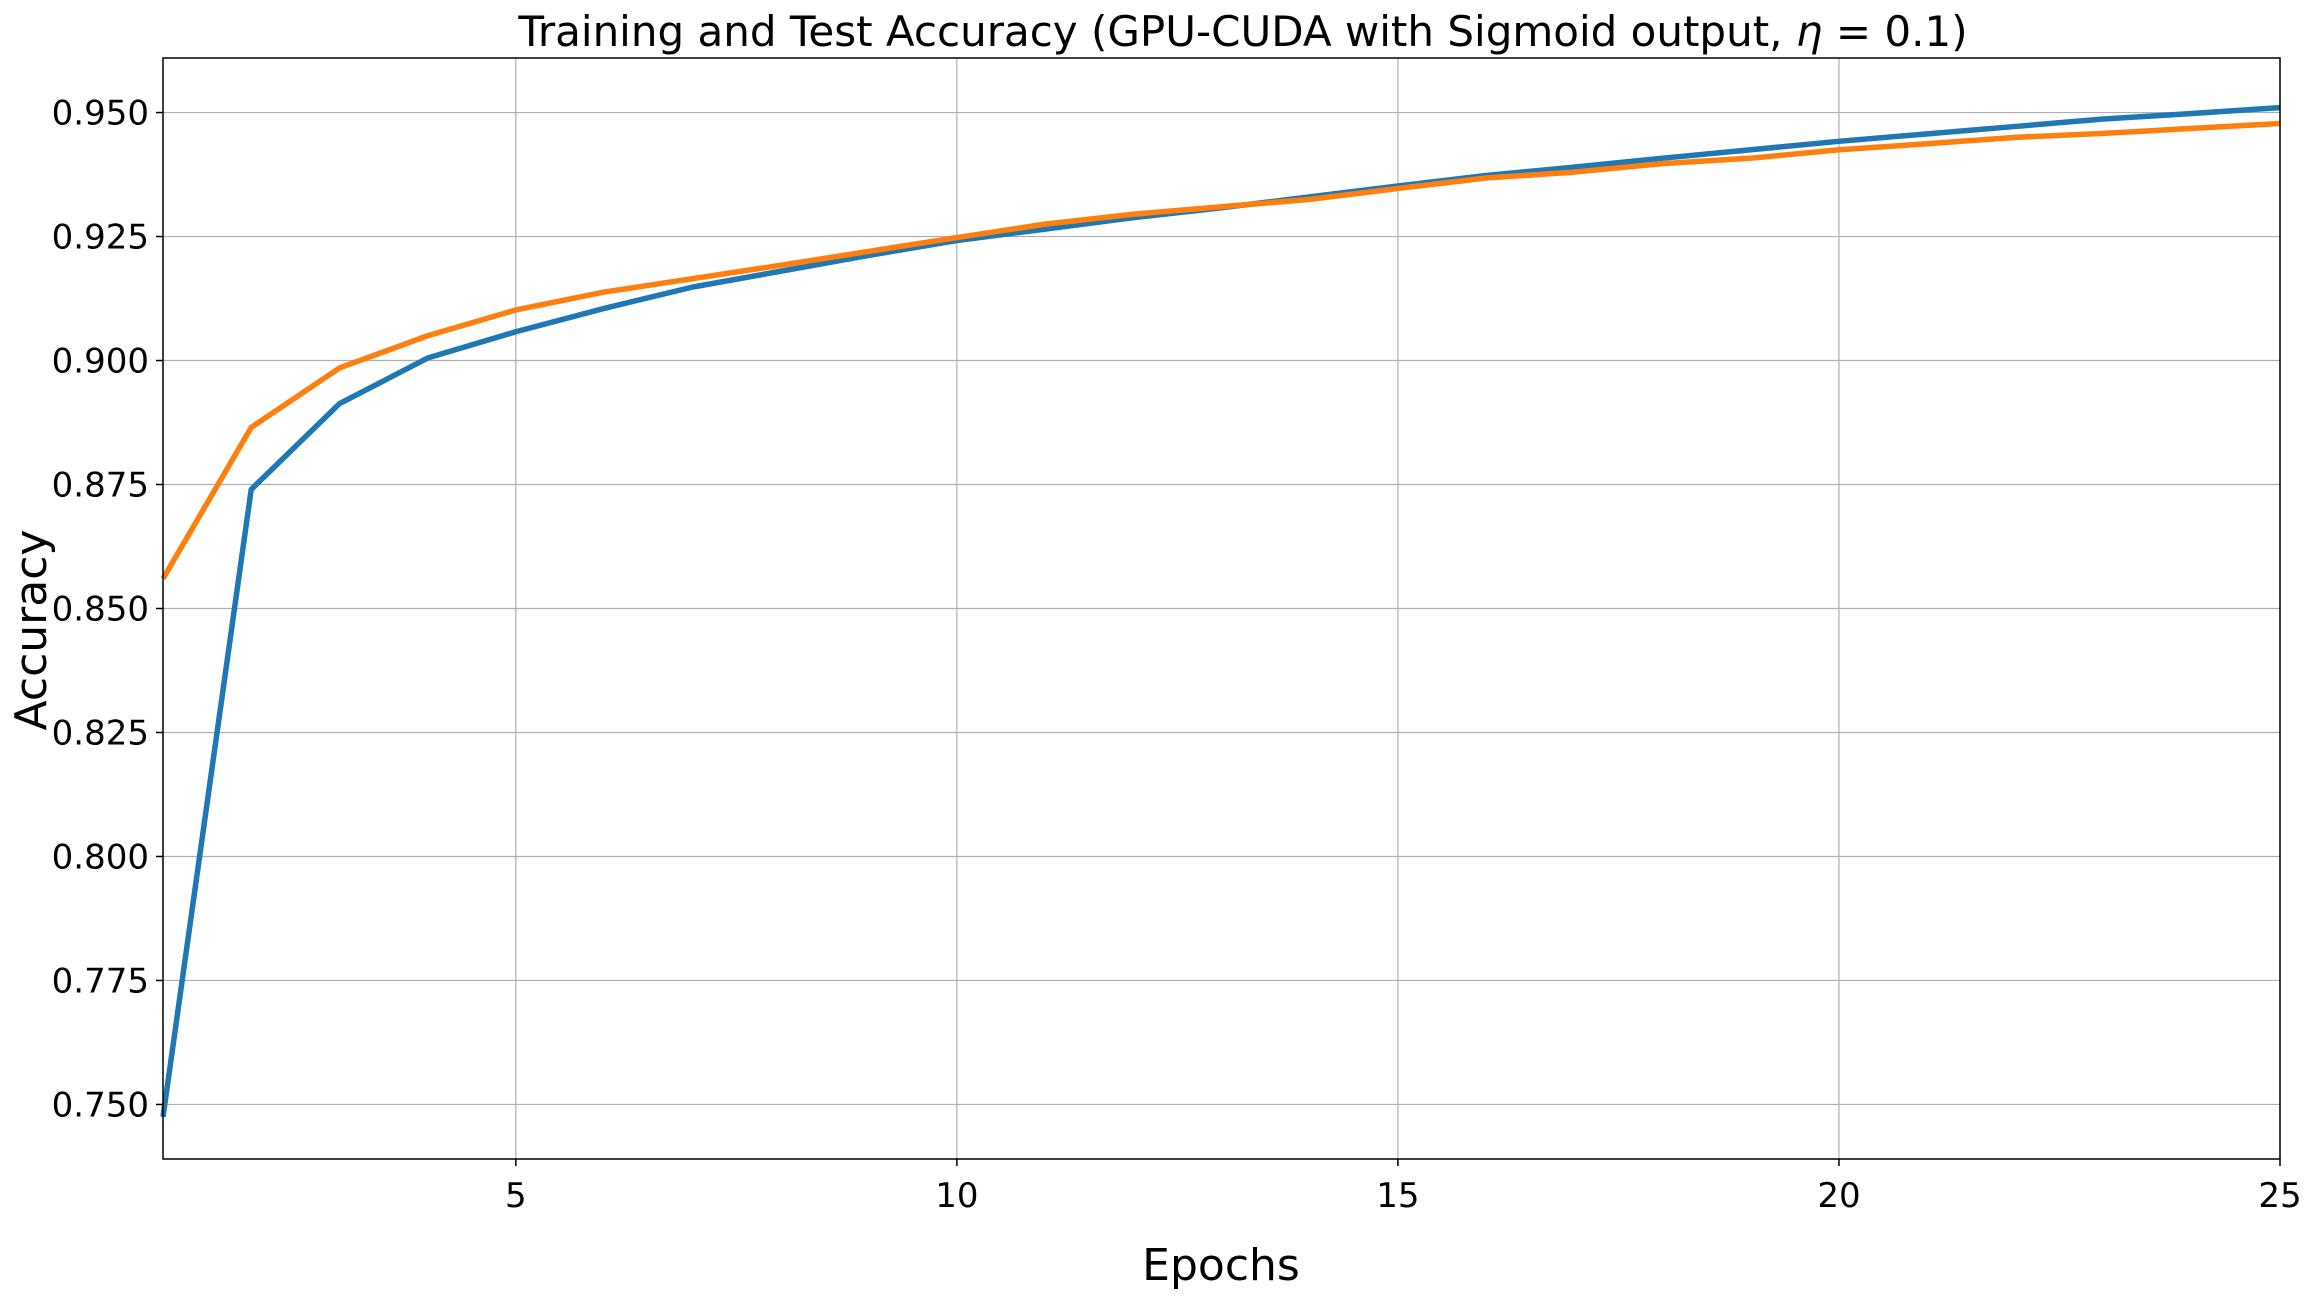 The height and width of the screenshot is (1296, 2304). Describe the element at coordinates (100, 238) in the screenshot. I see `y-tick-label: 0.925` at that location.